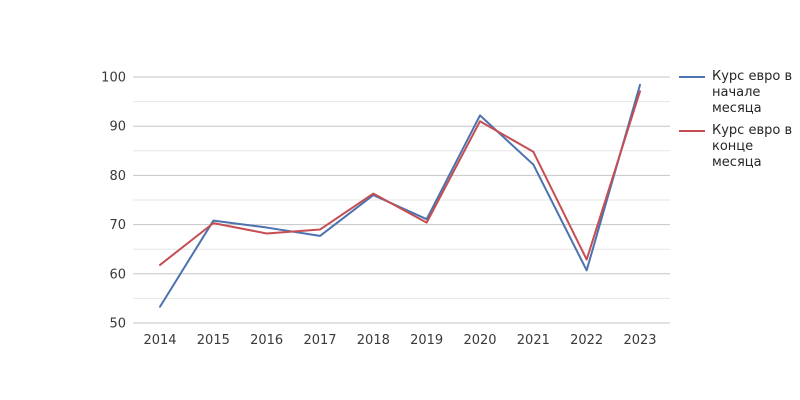 This screenshot has height=400, width=800. Describe the element at coordinates (159, 340) in the screenshot. I see `x-tick-label: 2014` at that location.